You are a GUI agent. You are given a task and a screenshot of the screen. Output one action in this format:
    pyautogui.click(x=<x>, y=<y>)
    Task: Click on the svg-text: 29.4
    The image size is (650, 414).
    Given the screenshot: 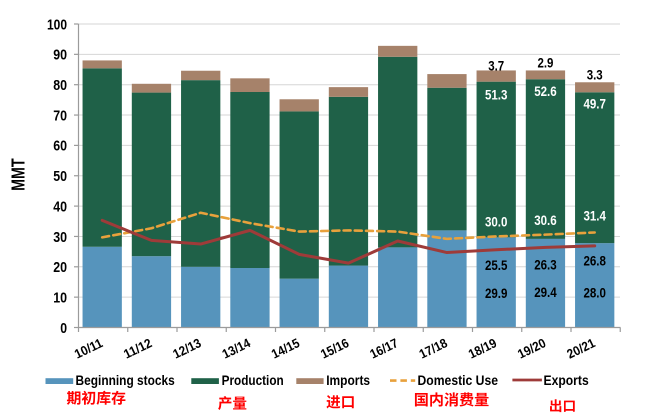 What is the action you would take?
    pyautogui.click(x=545, y=292)
    